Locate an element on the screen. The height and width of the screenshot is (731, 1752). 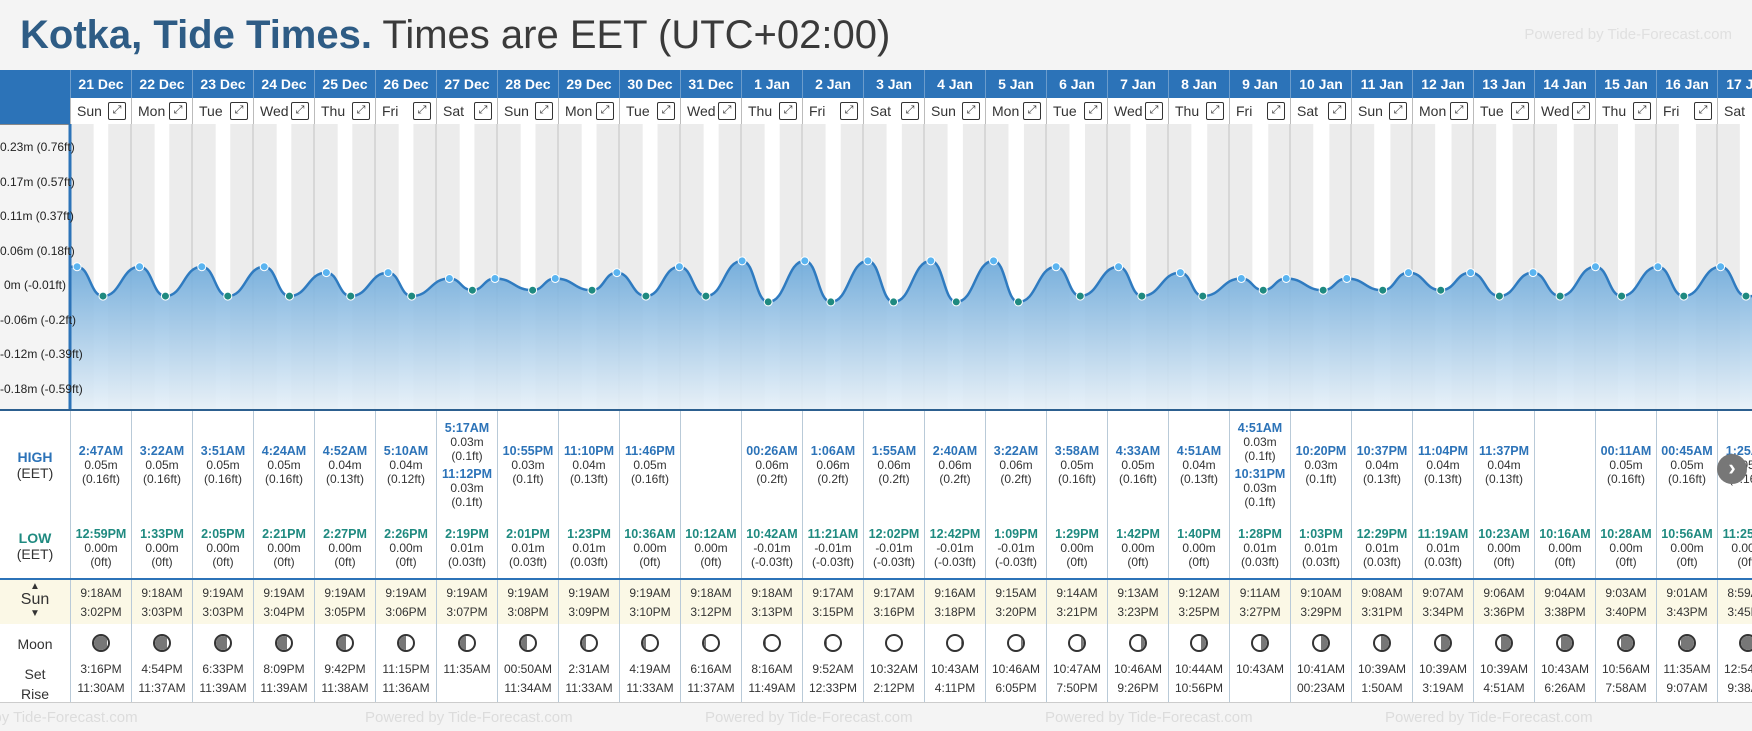
high-tide-m: 0.05m is located at coordinates (1138, 465).